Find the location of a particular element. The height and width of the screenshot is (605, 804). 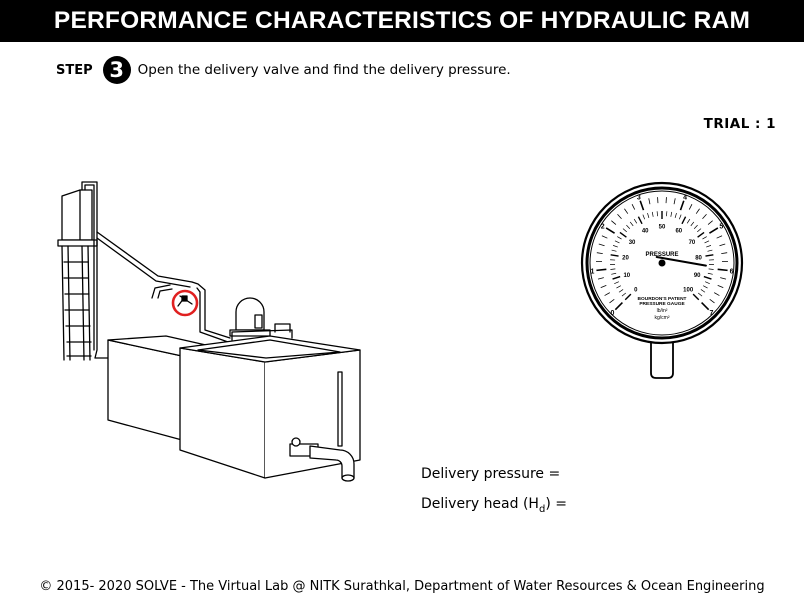

gauge-needle is located at coordinates (681, 261).